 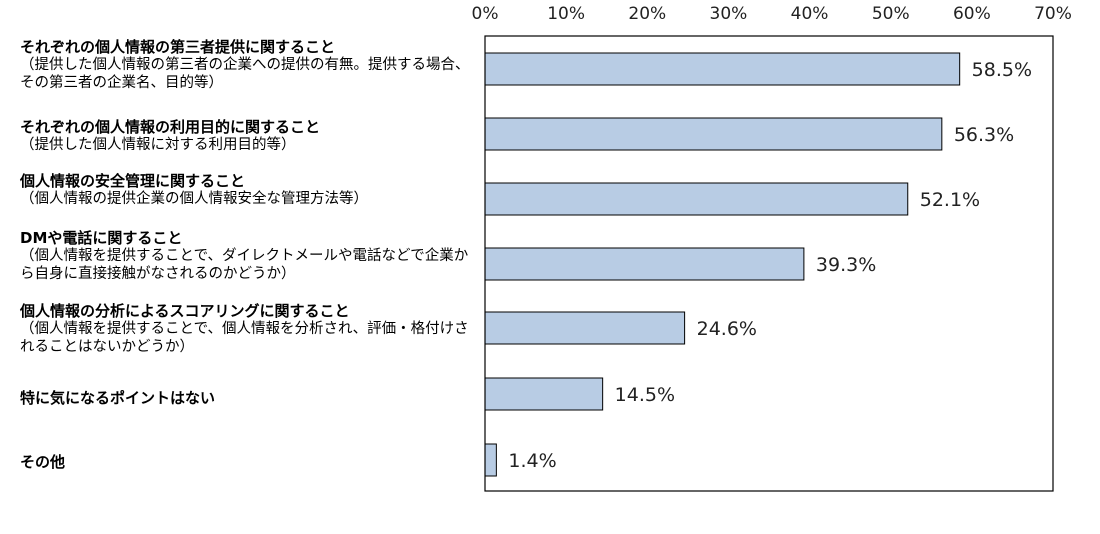 I want to click on category-label: その他, so click(x=250, y=462).